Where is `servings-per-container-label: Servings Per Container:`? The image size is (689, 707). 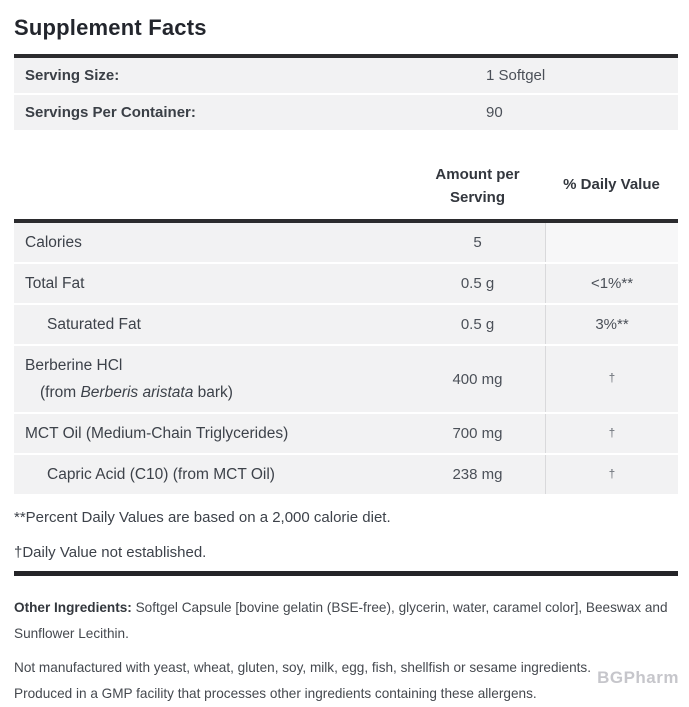
servings-per-container-label: Servings Per Container: is located at coordinates (110, 112).